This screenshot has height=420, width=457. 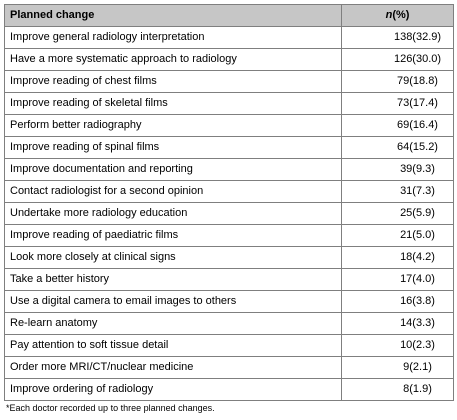 I want to click on n-percent-cell: 14(3.3), so click(x=397, y=323).